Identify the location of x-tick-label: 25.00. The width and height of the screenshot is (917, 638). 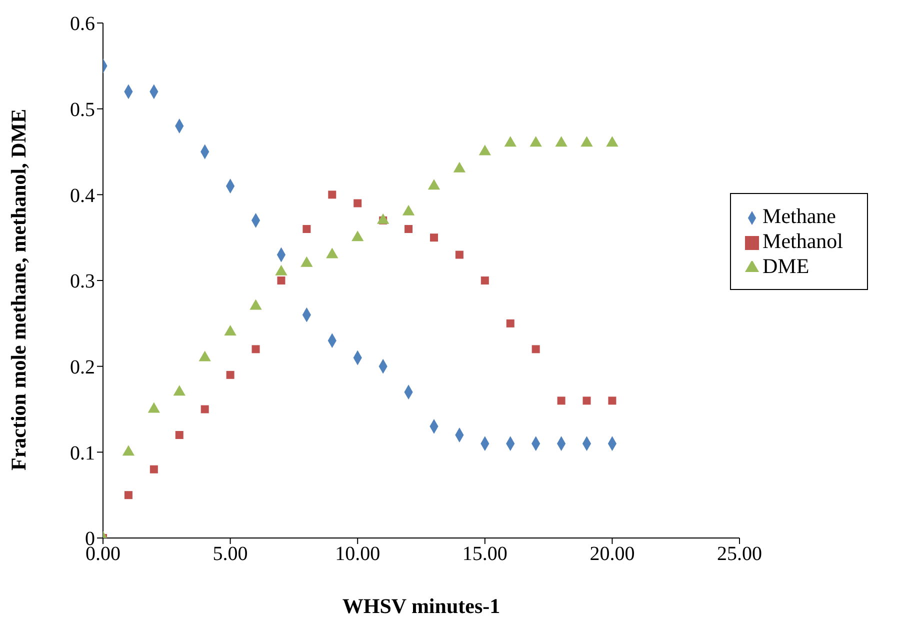
(739, 554).